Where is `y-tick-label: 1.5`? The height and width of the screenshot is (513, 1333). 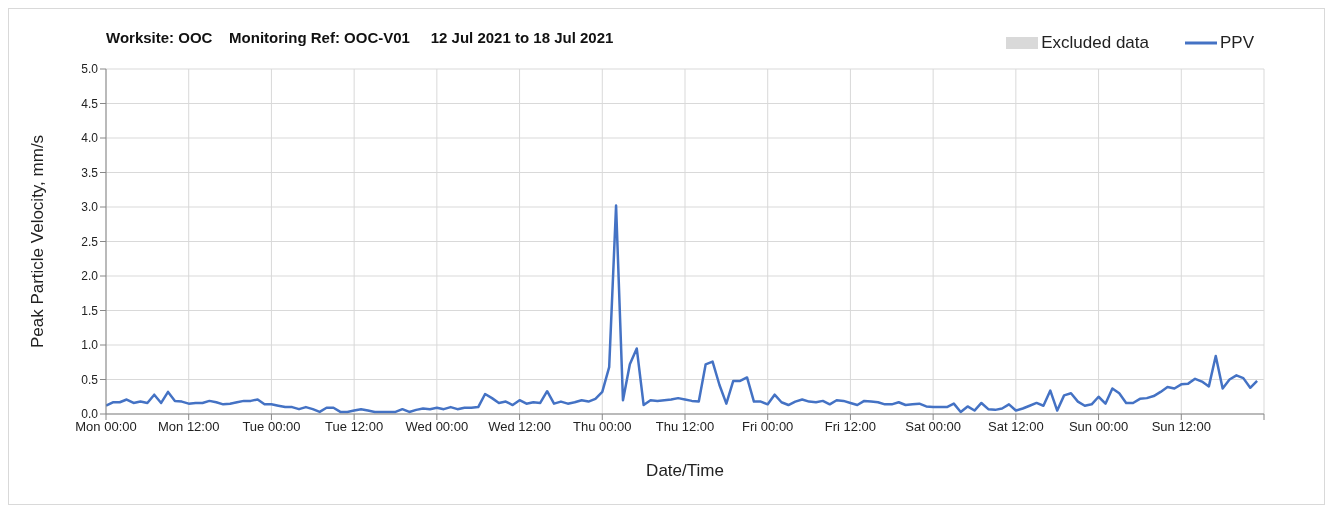 y-tick-label: 1.5 is located at coordinates (90, 310).